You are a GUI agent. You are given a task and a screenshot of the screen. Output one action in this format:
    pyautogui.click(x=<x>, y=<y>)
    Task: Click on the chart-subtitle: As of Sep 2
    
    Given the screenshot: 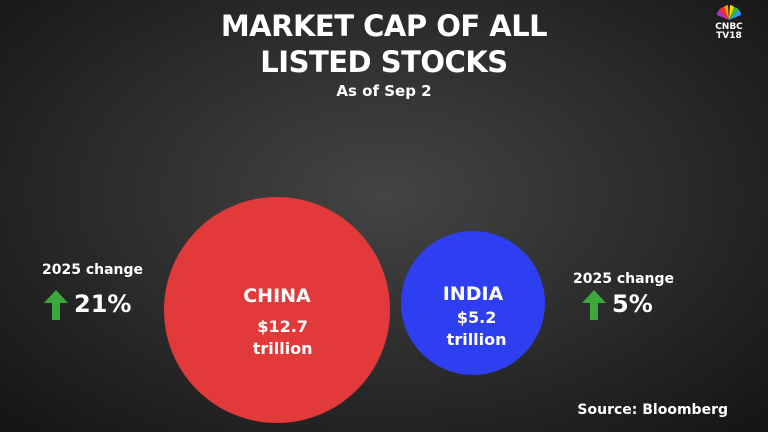 What is the action you would take?
    pyautogui.click(x=384, y=91)
    